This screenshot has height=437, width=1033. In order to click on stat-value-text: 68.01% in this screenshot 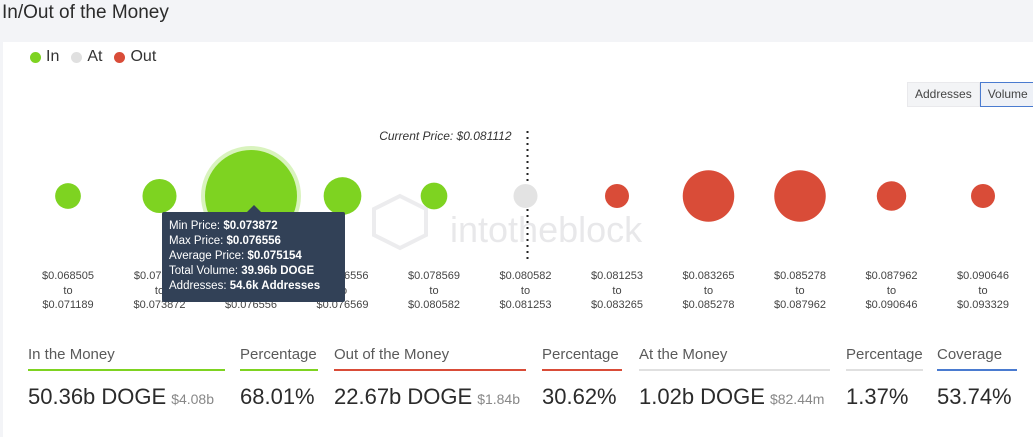, I will do `click(277, 396)`.